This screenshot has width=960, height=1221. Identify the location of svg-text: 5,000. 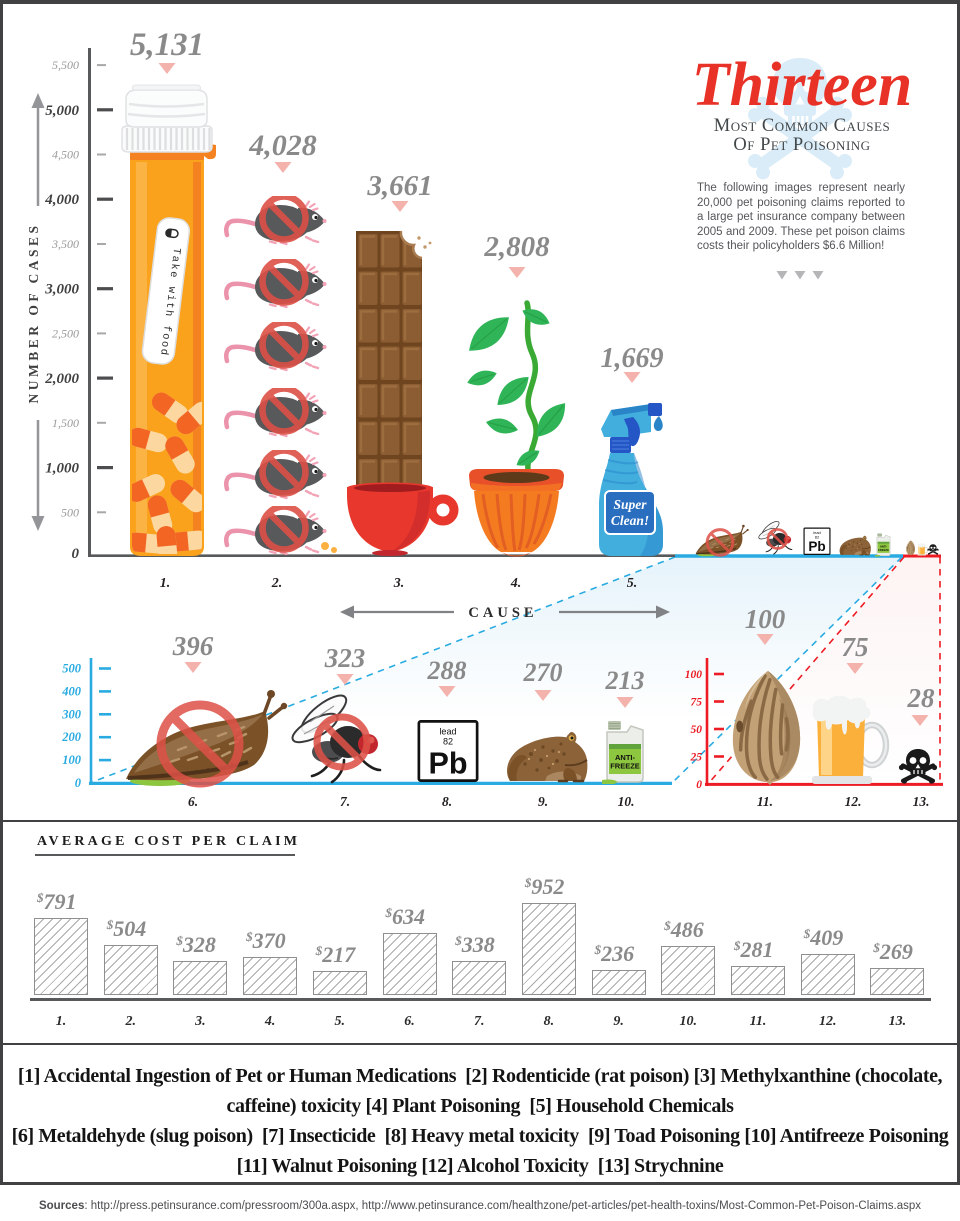
(62, 111).